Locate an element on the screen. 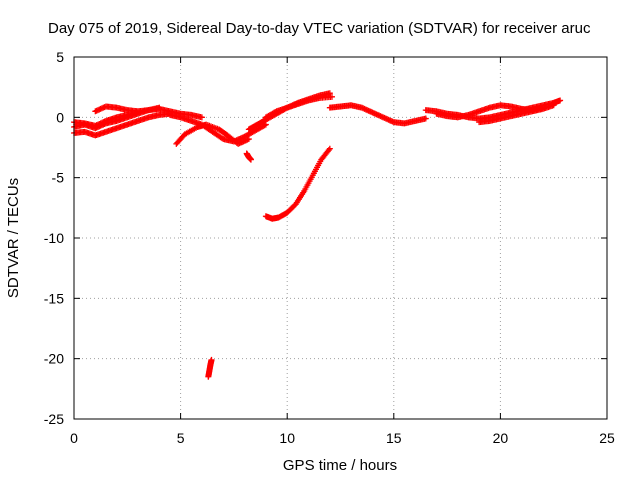 Image resolution: width=640 pixels, height=480 pixels. series-arc-j is located at coordinates (297, 183).